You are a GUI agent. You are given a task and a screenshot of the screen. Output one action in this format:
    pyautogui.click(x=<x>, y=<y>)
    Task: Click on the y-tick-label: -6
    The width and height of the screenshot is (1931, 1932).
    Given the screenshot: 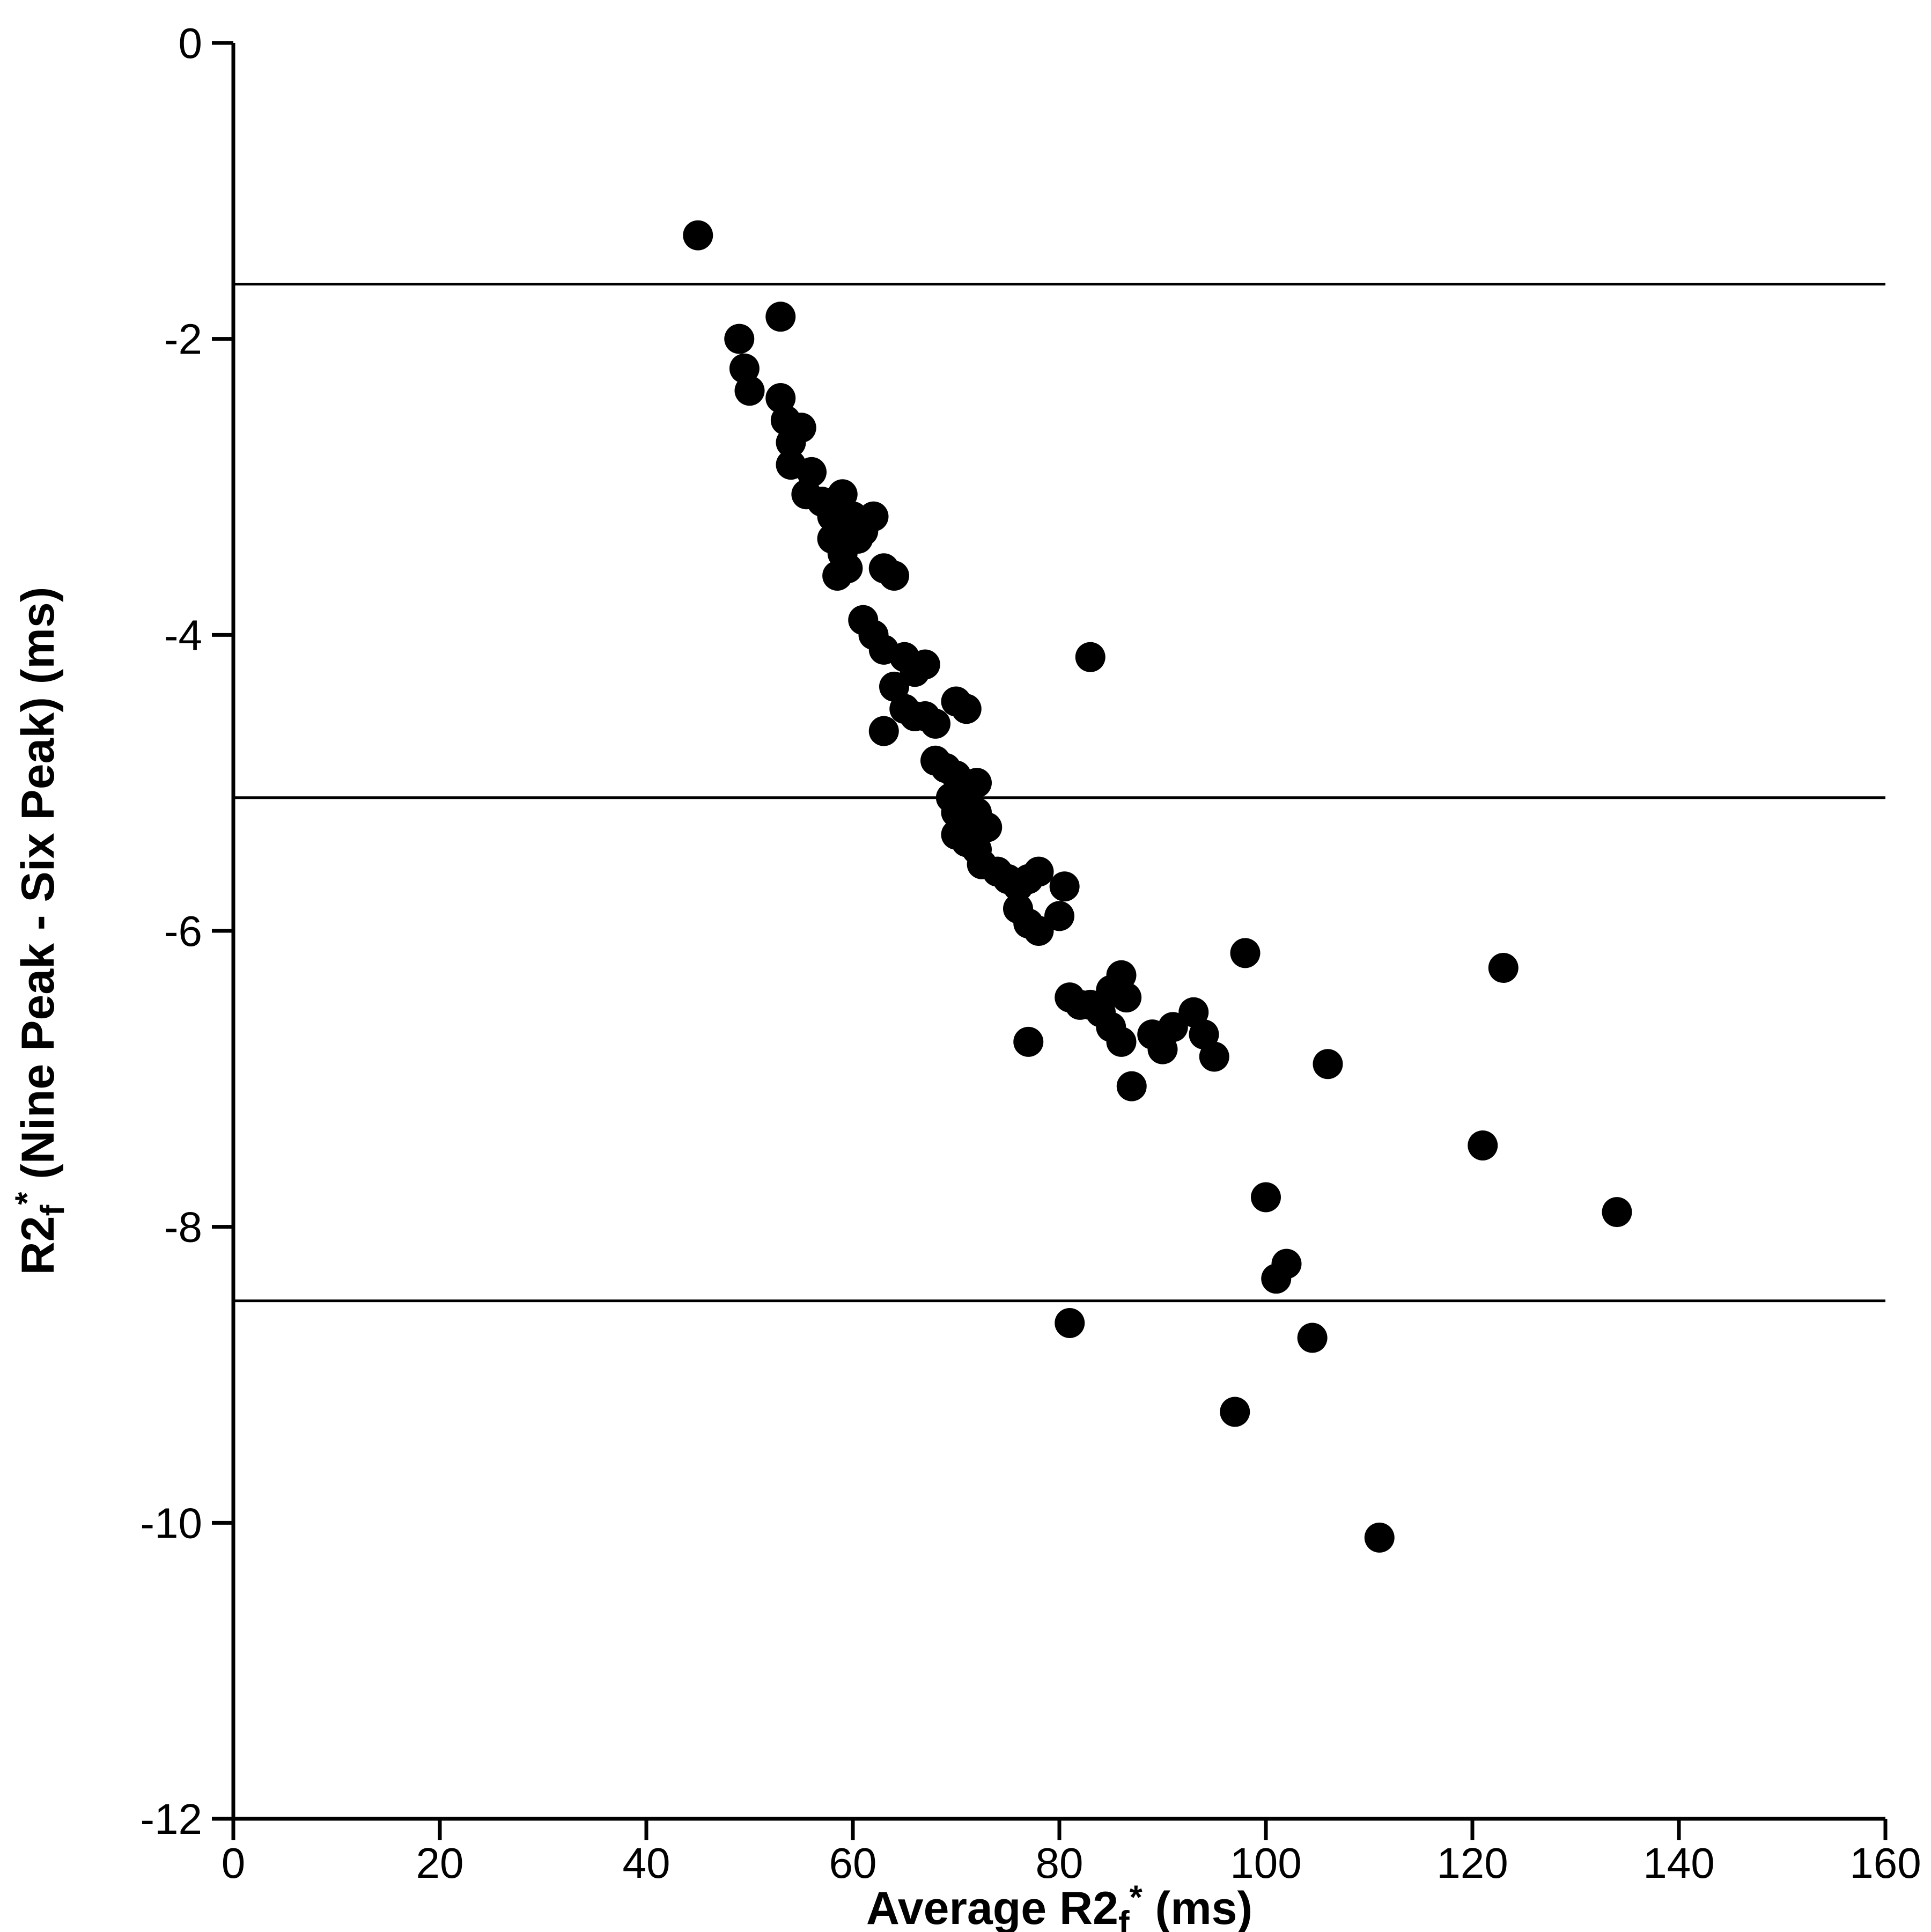 What is the action you would take?
    pyautogui.click(x=183, y=931)
    